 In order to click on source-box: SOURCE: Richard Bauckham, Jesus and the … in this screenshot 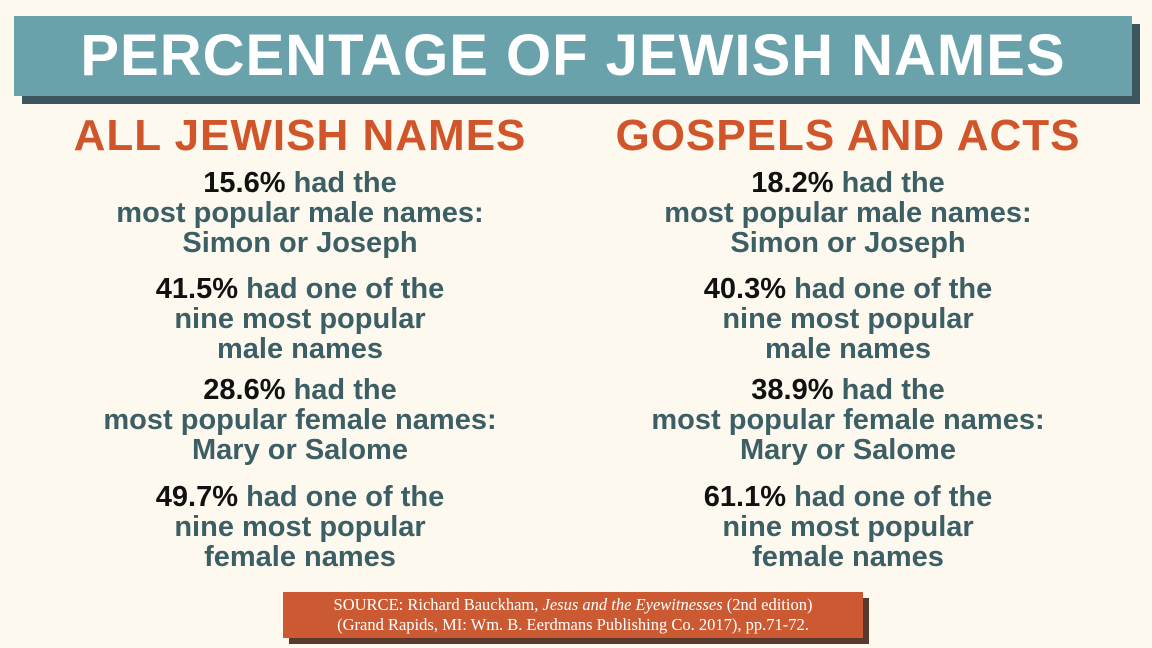, I will do `click(573, 615)`.